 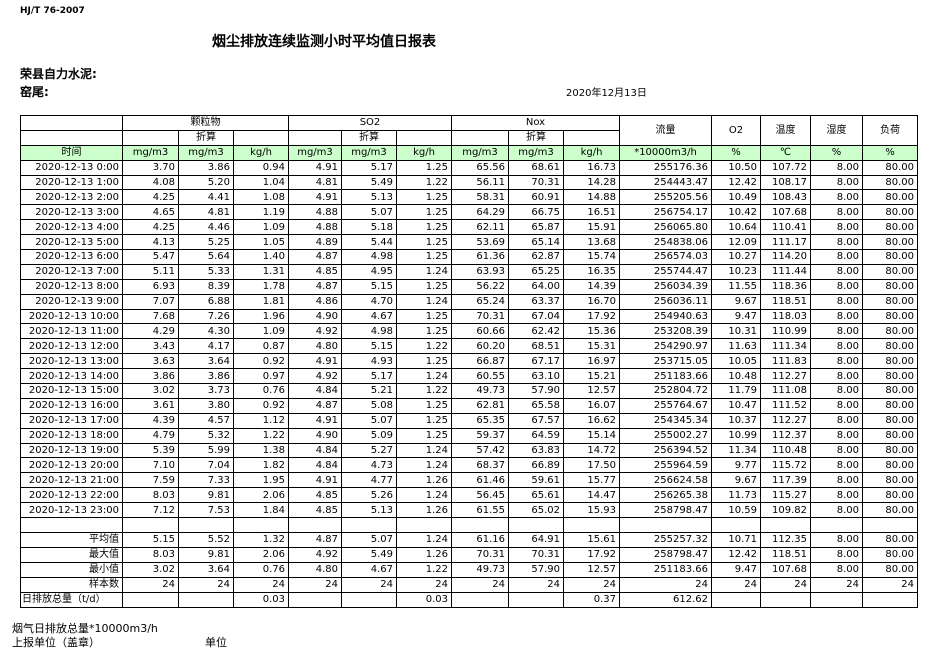 What do you see at coordinates (480, 167) in the screenshot?
I see `value-cell: 65.56` at bounding box center [480, 167].